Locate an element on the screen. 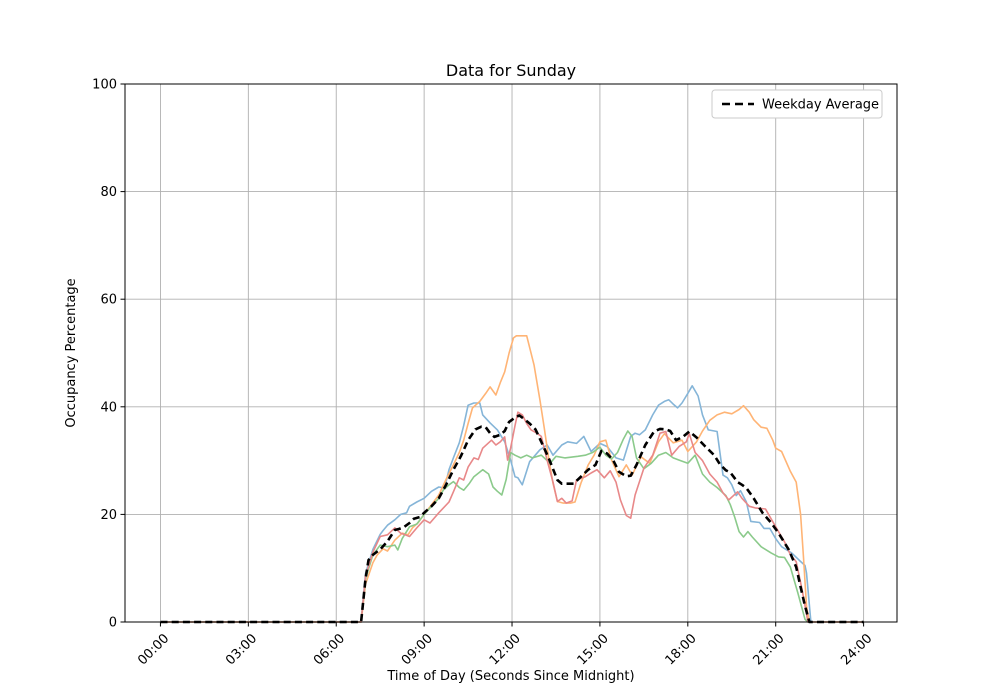 This screenshot has width=1000, height=700. x-tick-label: 24:00 is located at coordinates (856, 649).